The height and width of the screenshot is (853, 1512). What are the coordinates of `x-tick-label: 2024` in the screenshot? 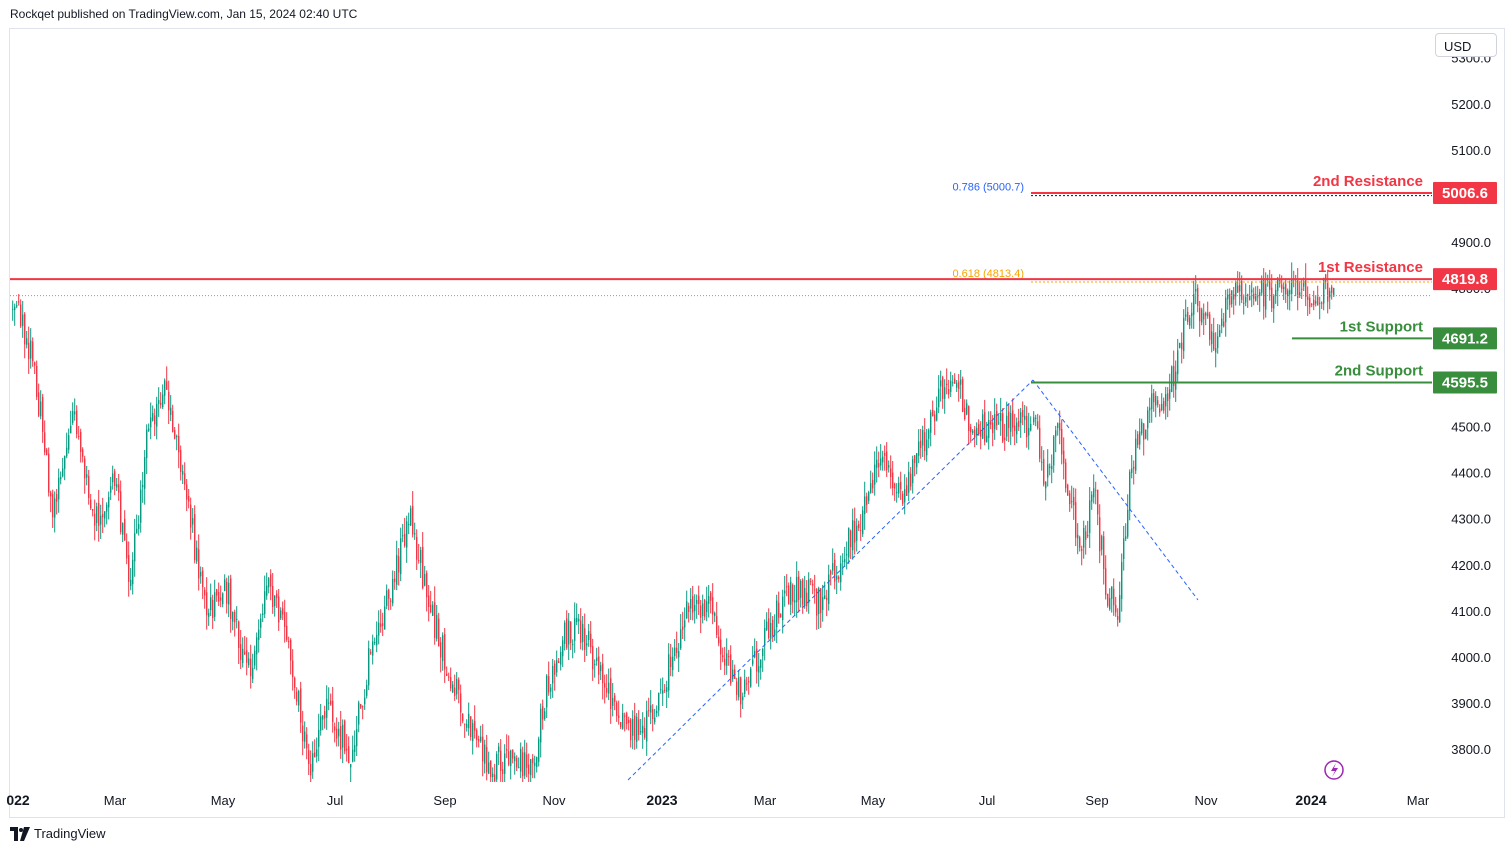 It's located at (1310, 800).